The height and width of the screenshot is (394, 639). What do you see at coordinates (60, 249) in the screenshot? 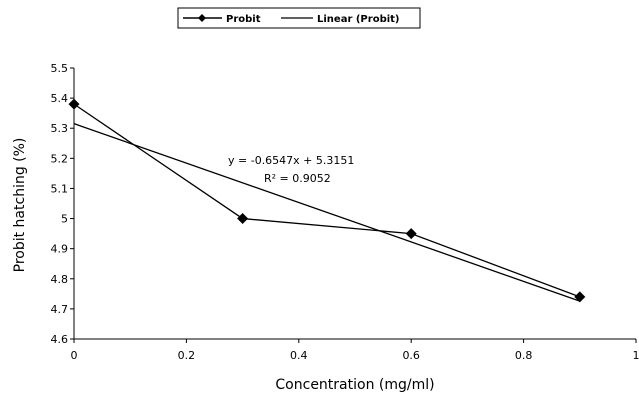
I see `y-tick-label: 4.9` at bounding box center [60, 249].